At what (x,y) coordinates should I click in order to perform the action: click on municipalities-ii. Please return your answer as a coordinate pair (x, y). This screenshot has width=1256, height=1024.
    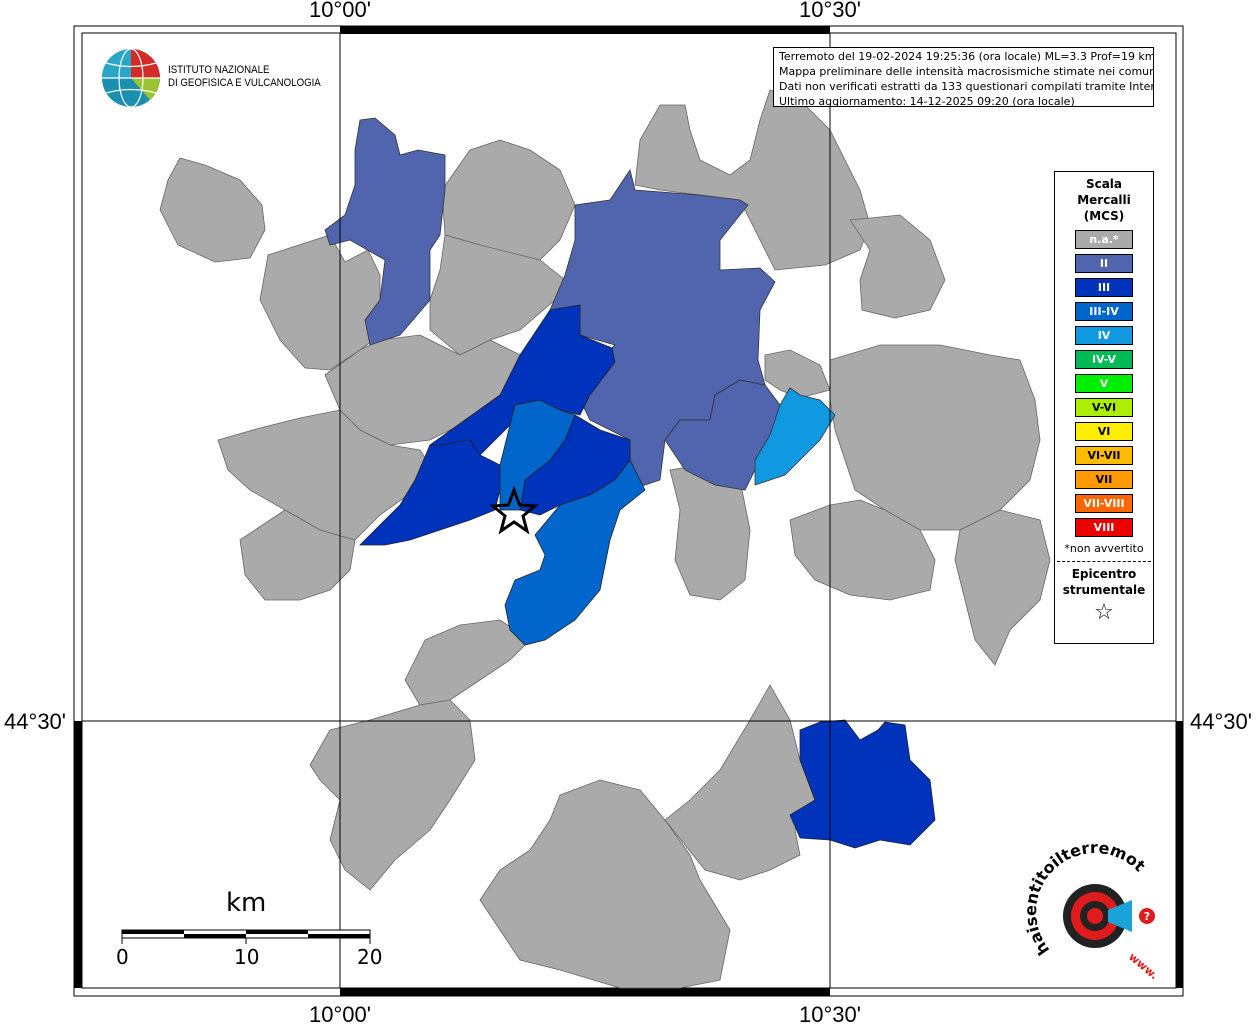
    Looking at the image, I should click on (552, 304).